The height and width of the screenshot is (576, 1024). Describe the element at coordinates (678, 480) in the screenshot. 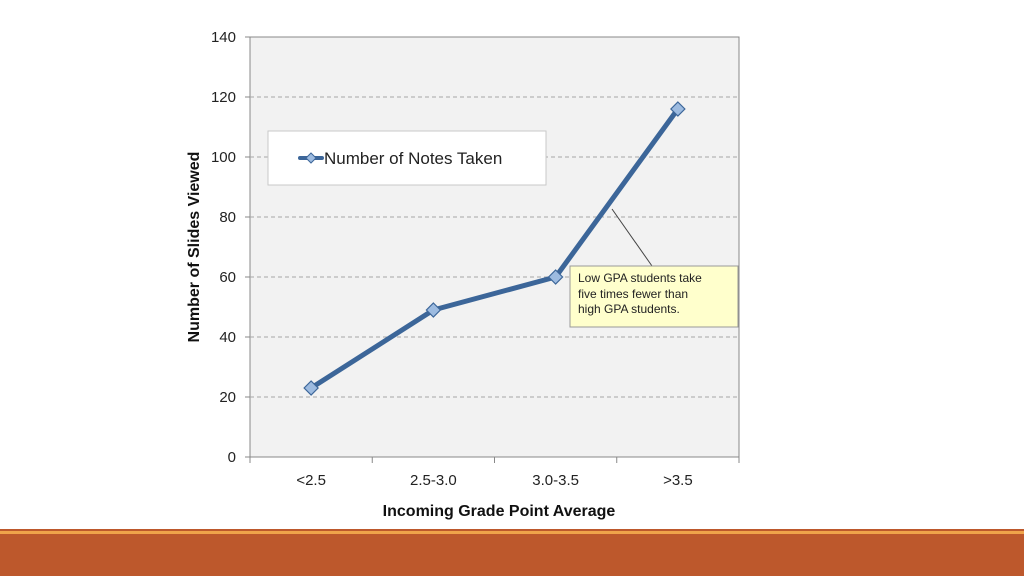

I see `x-tick-label: >3.5` at that location.